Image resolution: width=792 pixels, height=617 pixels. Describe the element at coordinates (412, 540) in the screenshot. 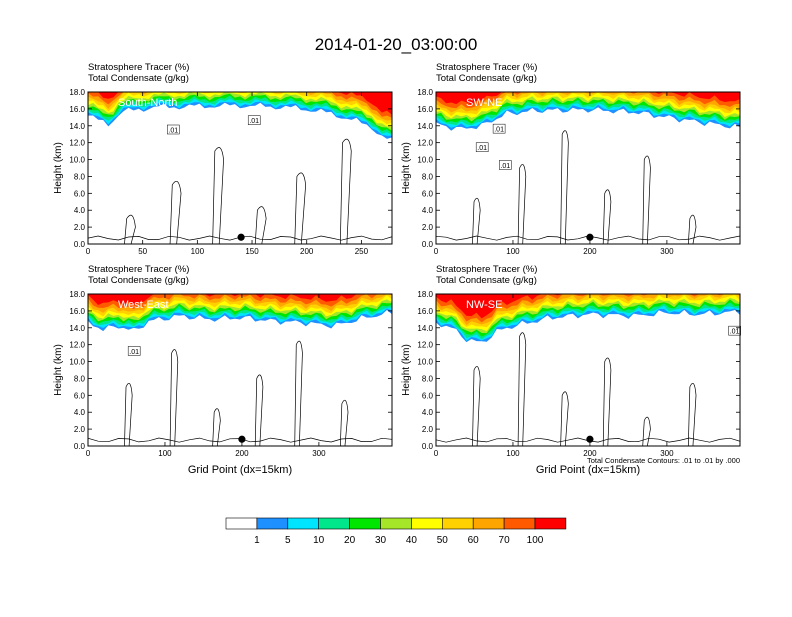

I see `colorbar-label: 40` at that location.